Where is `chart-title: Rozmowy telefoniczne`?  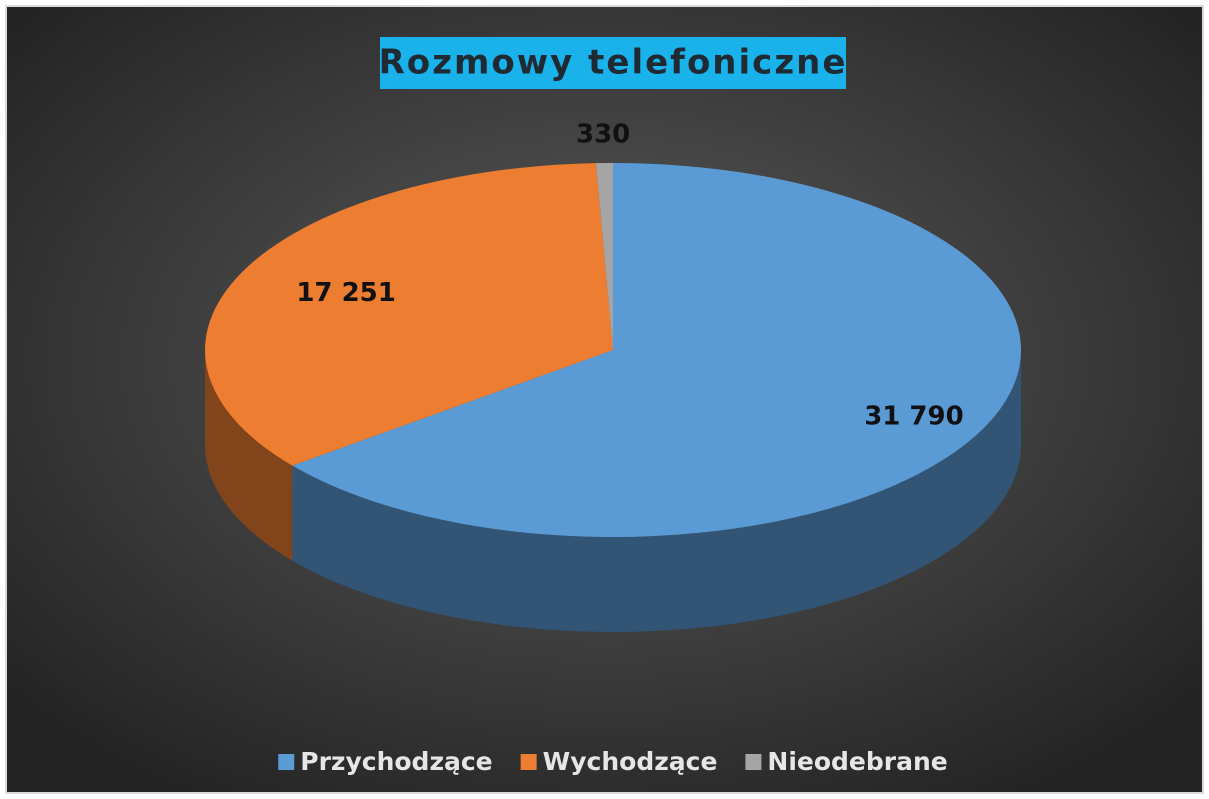
chart-title: Rozmowy telefoniczne is located at coordinates (613, 63).